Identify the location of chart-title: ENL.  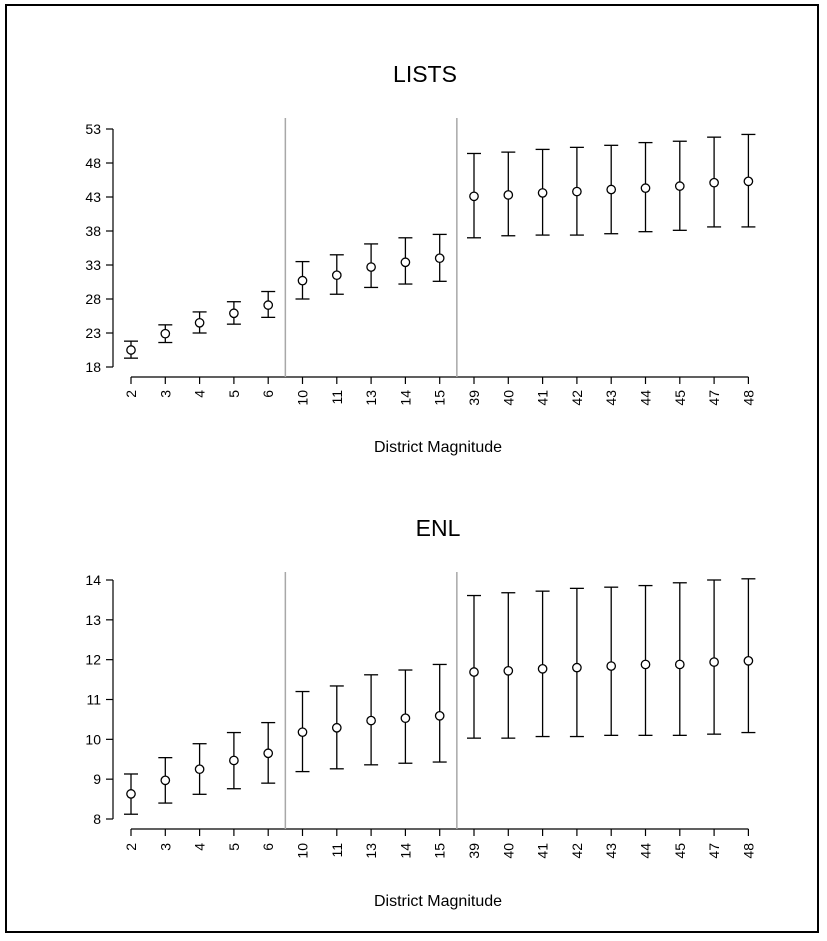
(438, 528).